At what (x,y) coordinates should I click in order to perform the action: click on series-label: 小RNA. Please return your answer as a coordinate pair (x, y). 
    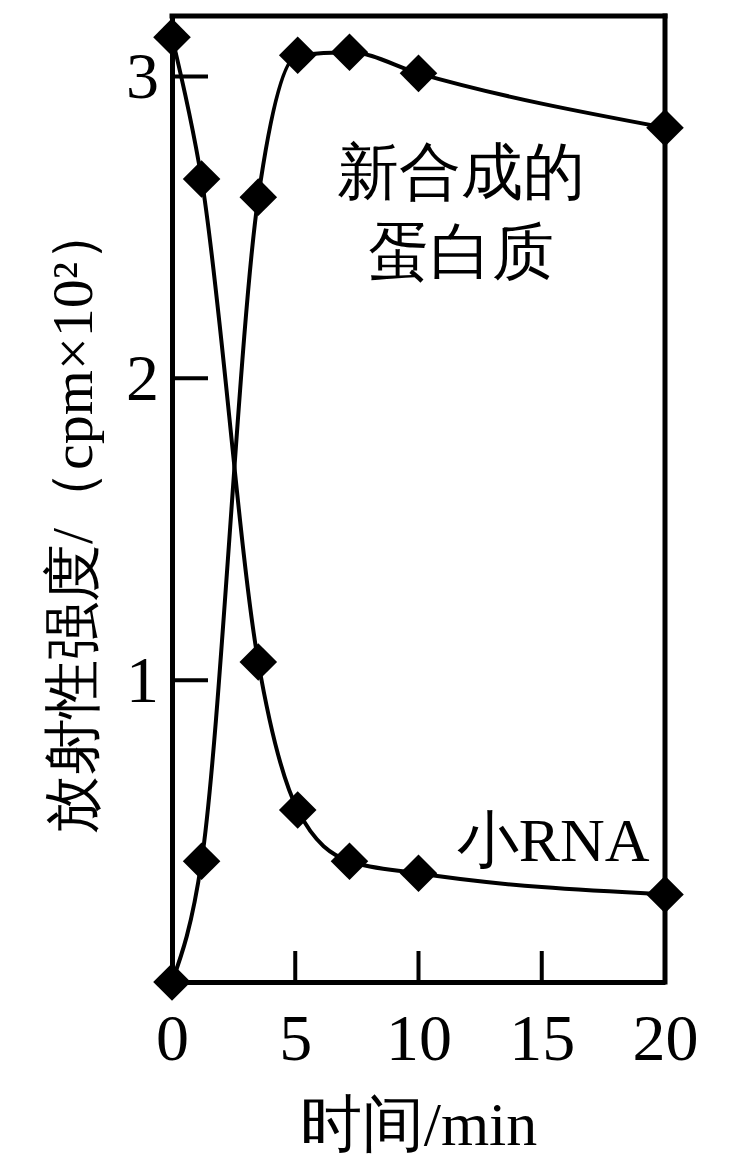
    Looking at the image, I should click on (553, 840).